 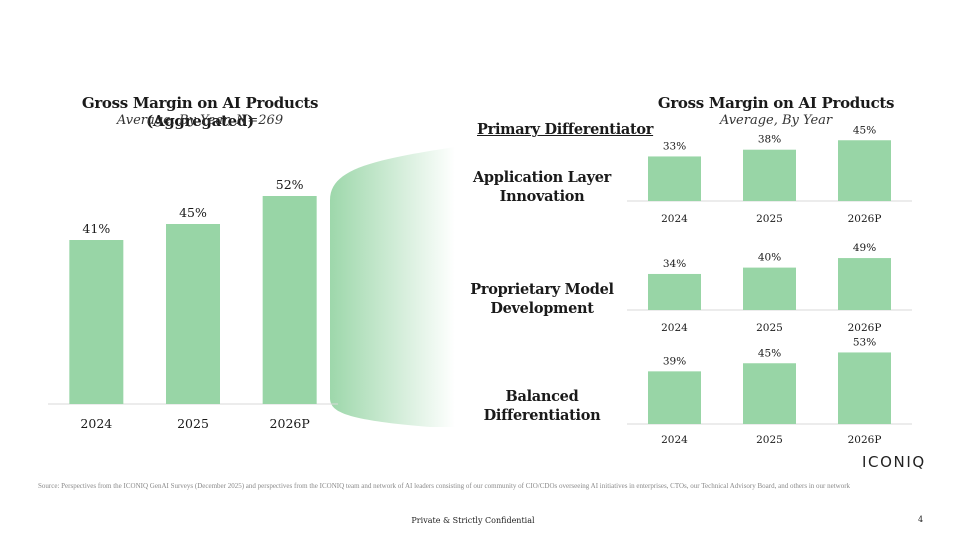 I want to click on data-label-2024: 41%, so click(x=96, y=228).